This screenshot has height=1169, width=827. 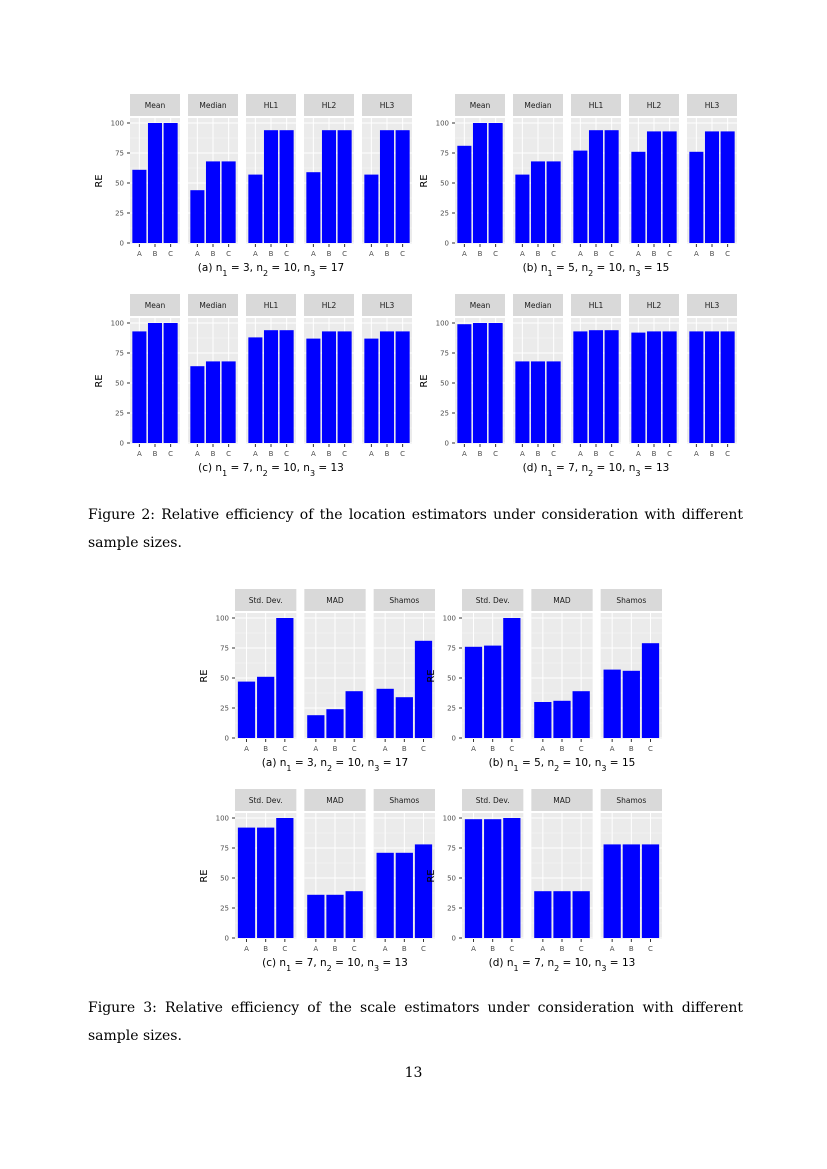 I want to click on subcaption-text: (d) n1 = 7, n2 = 10, n3 = 13, so click(x=596, y=470).